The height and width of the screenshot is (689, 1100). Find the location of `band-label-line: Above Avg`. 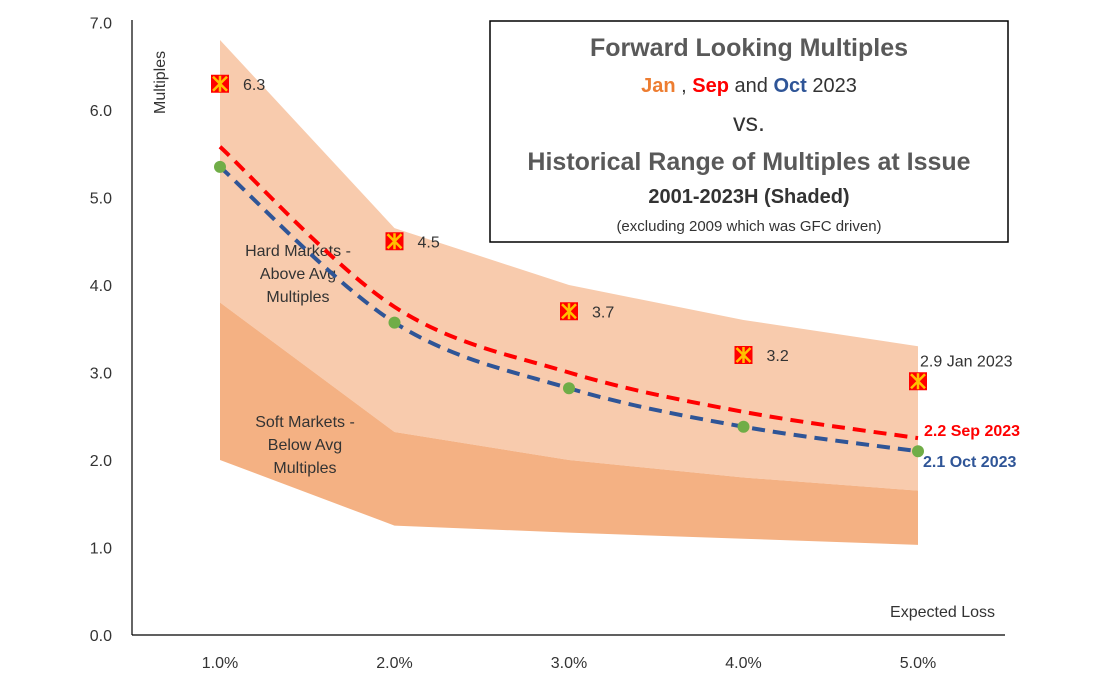

band-label-line: Above Avg is located at coordinates (298, 274).